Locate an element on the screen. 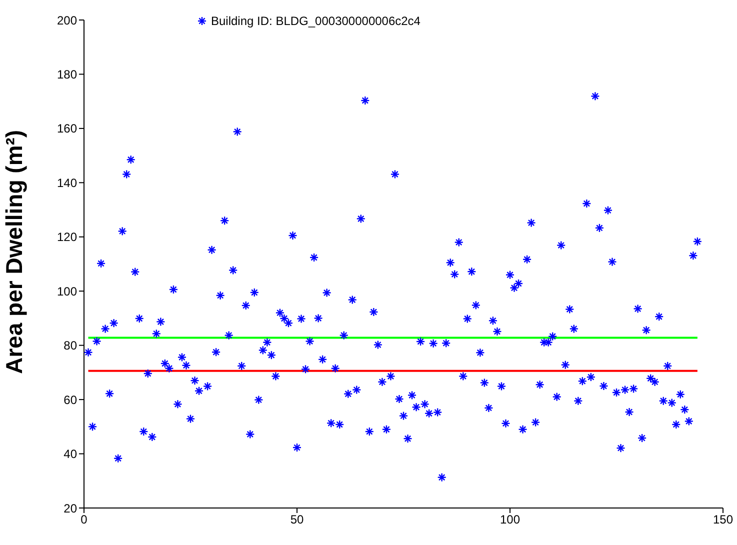  y-tick-label: 40 is located at coordinates (71, 454).